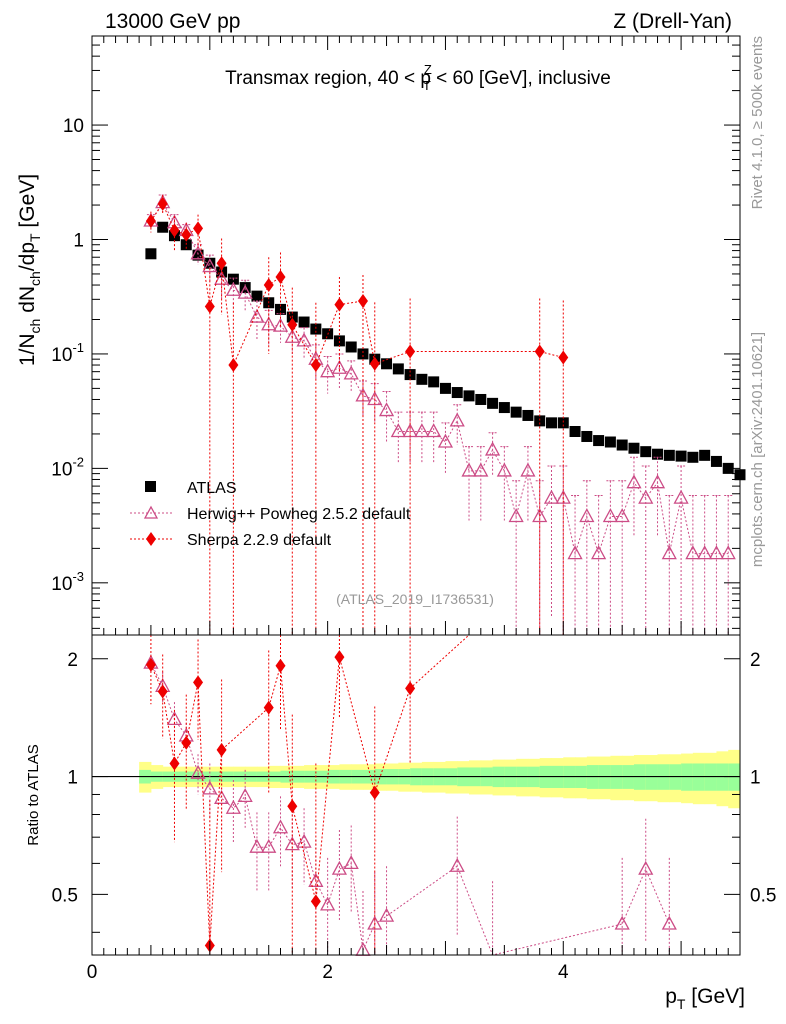 This screenshot has width=786, height=1024. Describe the element at coordinates (78, 240) in the screenshot. I see `y-tick-label: 1` at that location.